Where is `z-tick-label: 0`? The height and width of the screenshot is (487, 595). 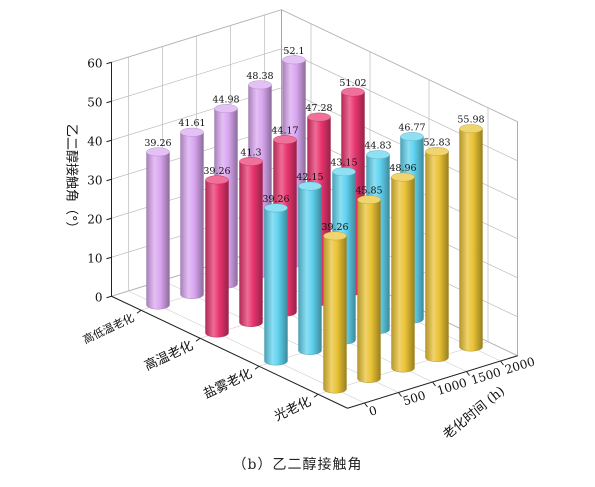 z-tick-label: 0 is located at coordinates (99, 297).